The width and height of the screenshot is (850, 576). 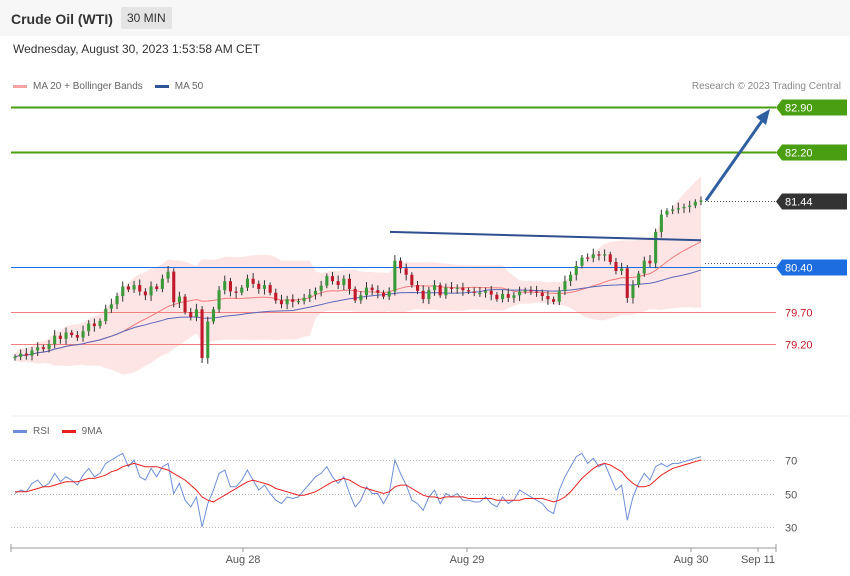 I want to click on legend-rsi-label: RSI, so click(x=41, y=431).